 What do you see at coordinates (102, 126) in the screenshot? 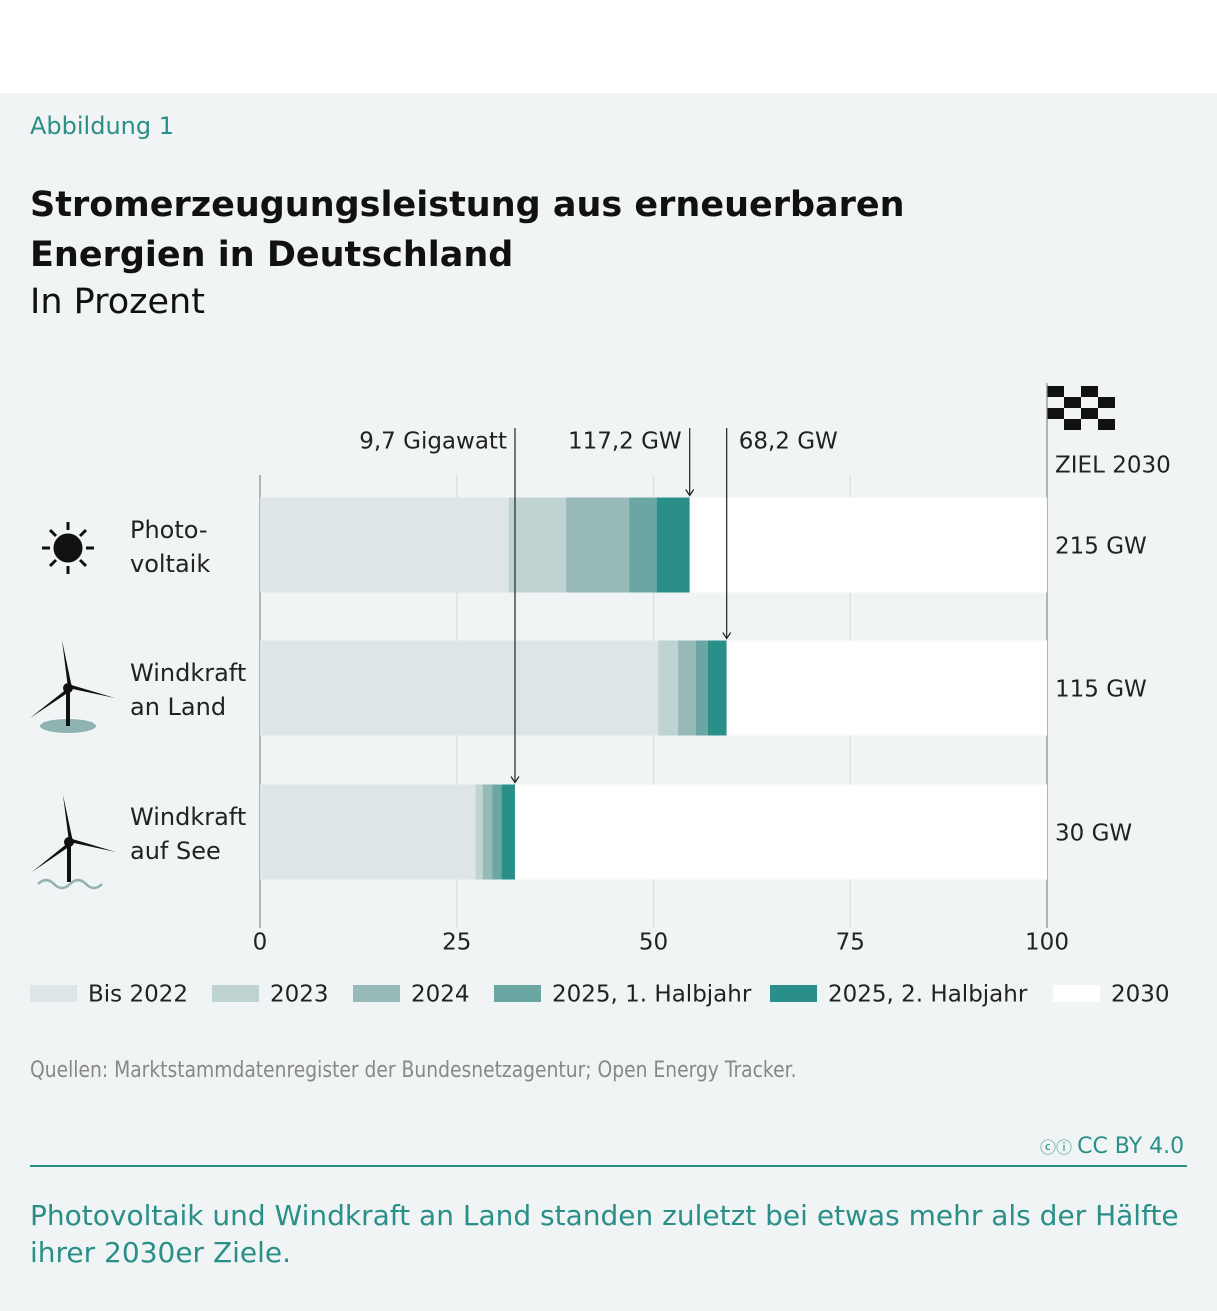
I see `figure-label: Abbildung 1` at bounding box center [102, 126].